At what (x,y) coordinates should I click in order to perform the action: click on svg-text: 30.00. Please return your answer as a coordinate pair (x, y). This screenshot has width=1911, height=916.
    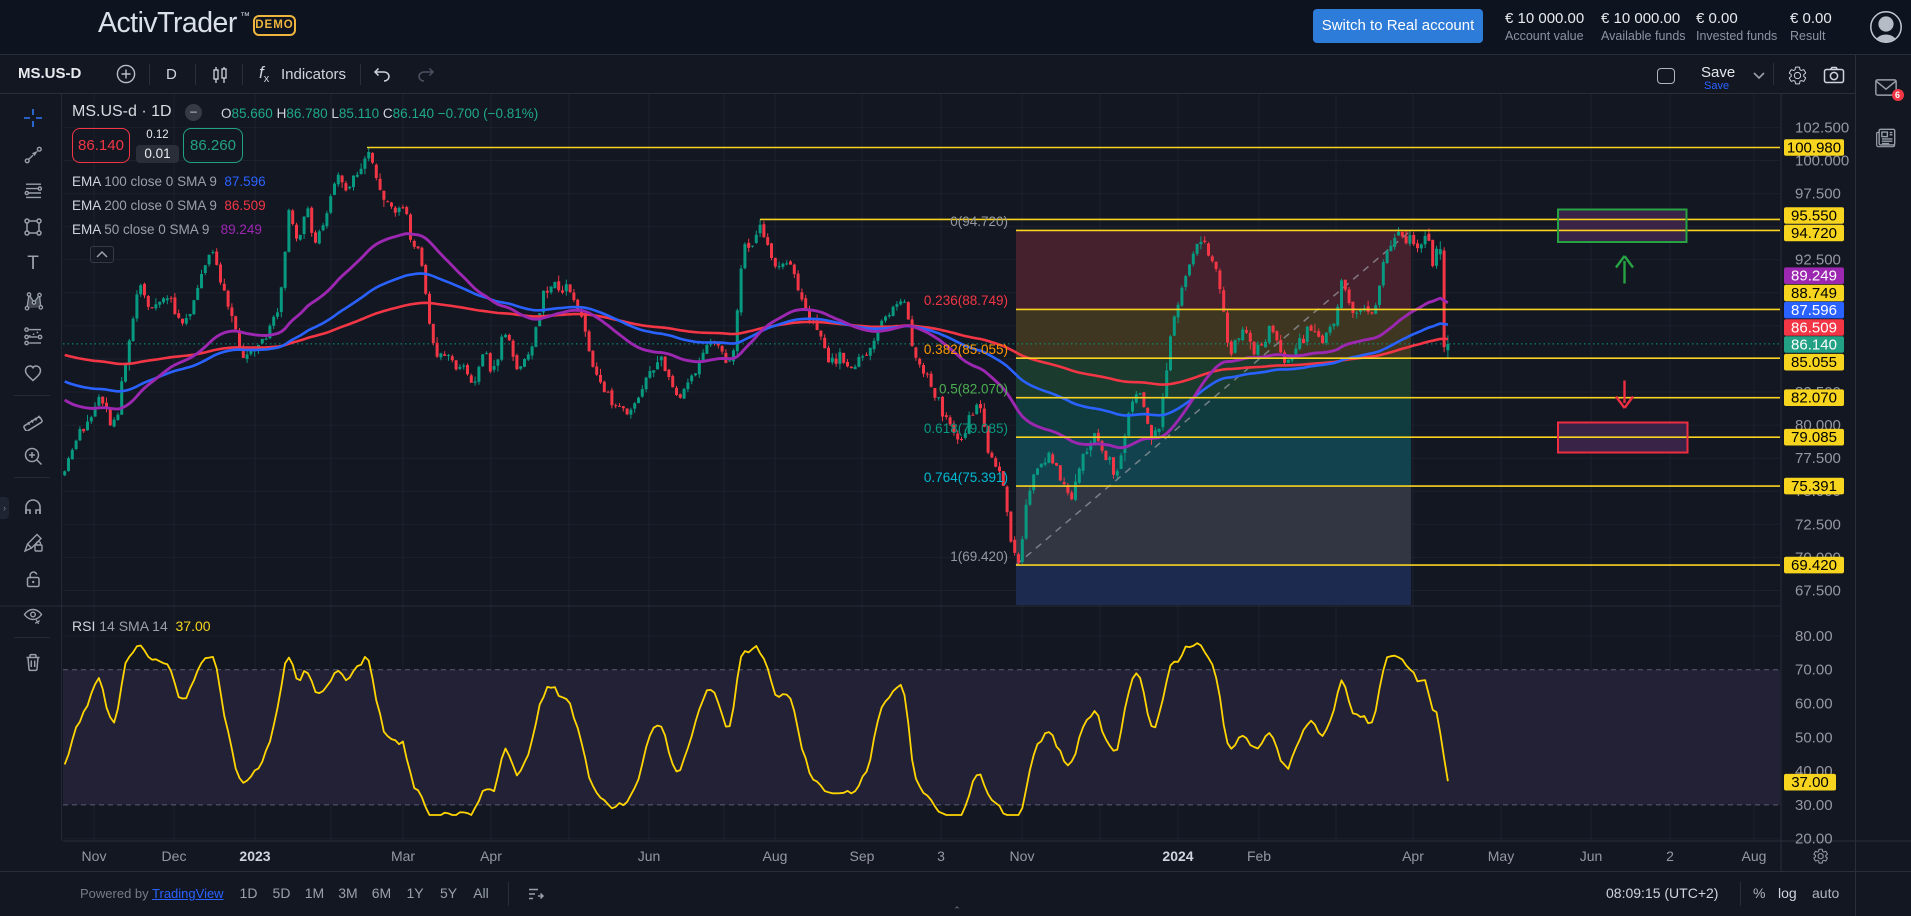
    Looking at the image, I should click on (1814, 805).